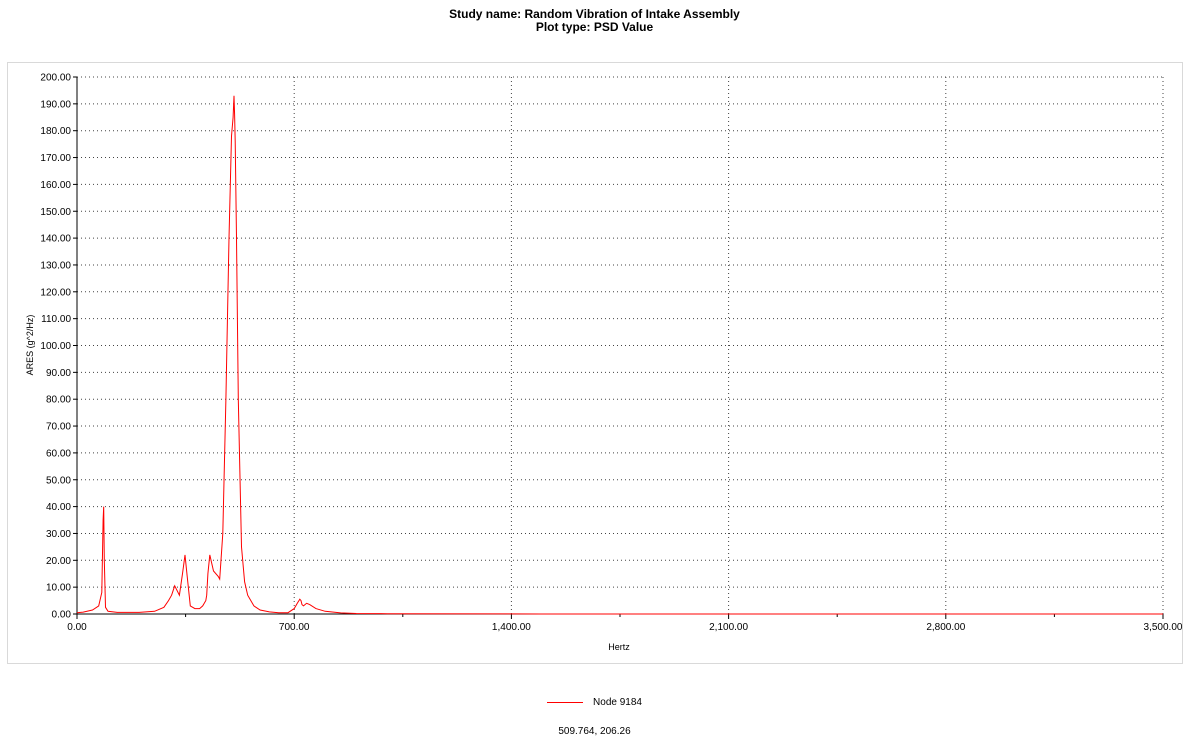 Image resolution: width=1189 pixels, height=740 pixels. Describe the element at coordinates (1163, 627) in the screenshot. I see `x-tick-label: 3,500.00` at that location.